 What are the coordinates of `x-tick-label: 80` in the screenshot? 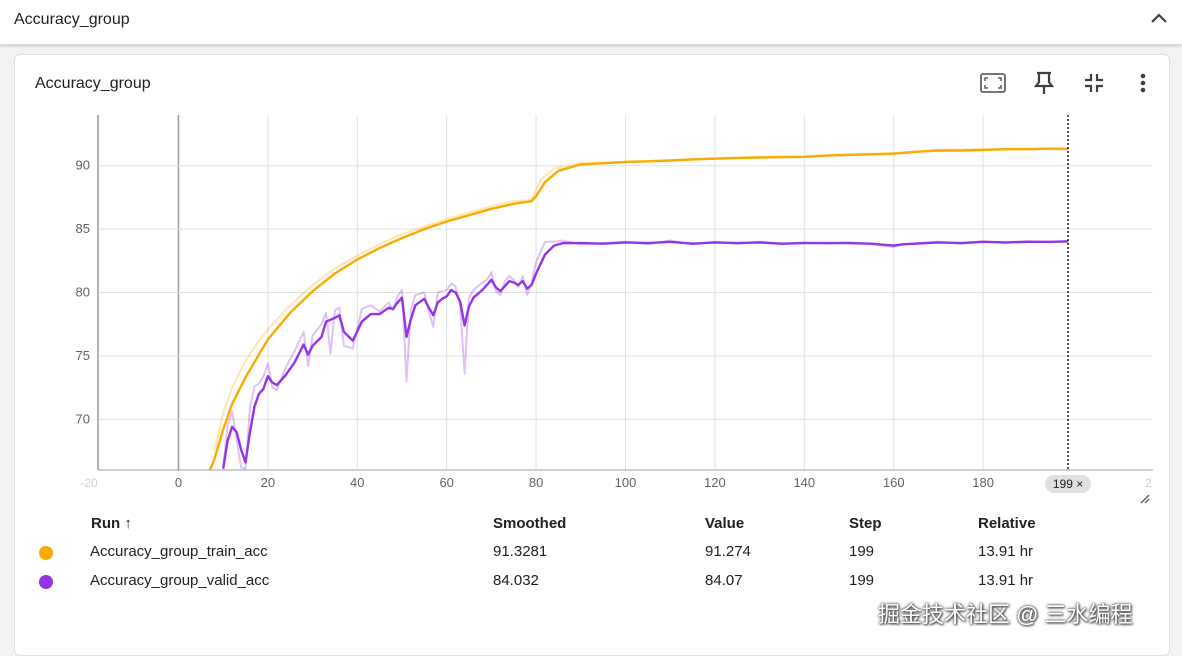 It's located at (536, 482).